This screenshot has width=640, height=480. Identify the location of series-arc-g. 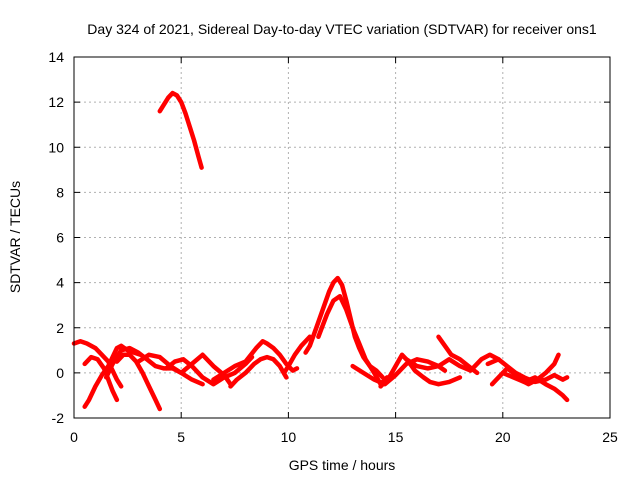
(209, 370).